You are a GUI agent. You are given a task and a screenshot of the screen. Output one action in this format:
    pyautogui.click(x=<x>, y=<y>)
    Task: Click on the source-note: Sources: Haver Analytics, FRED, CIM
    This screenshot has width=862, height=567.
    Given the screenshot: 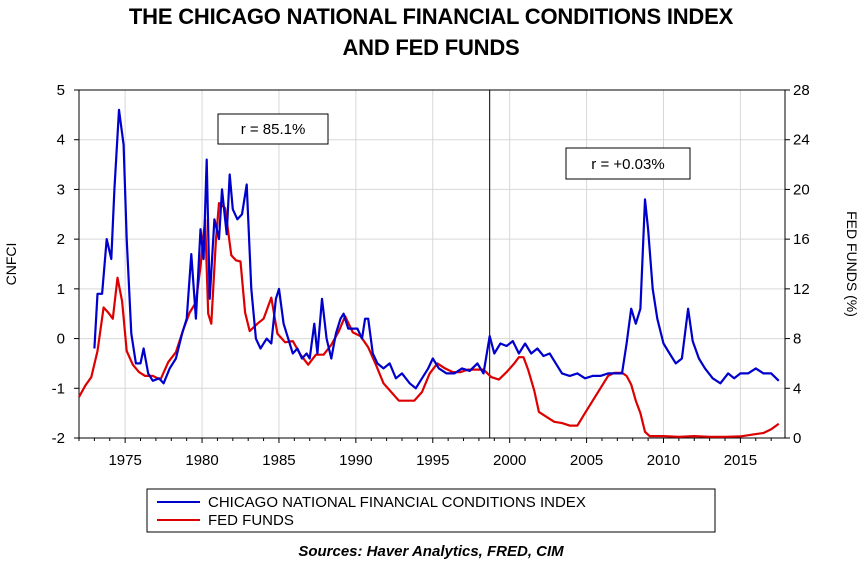 What is the action you would take?
    pyautogui.click(x=431, y=551)
    